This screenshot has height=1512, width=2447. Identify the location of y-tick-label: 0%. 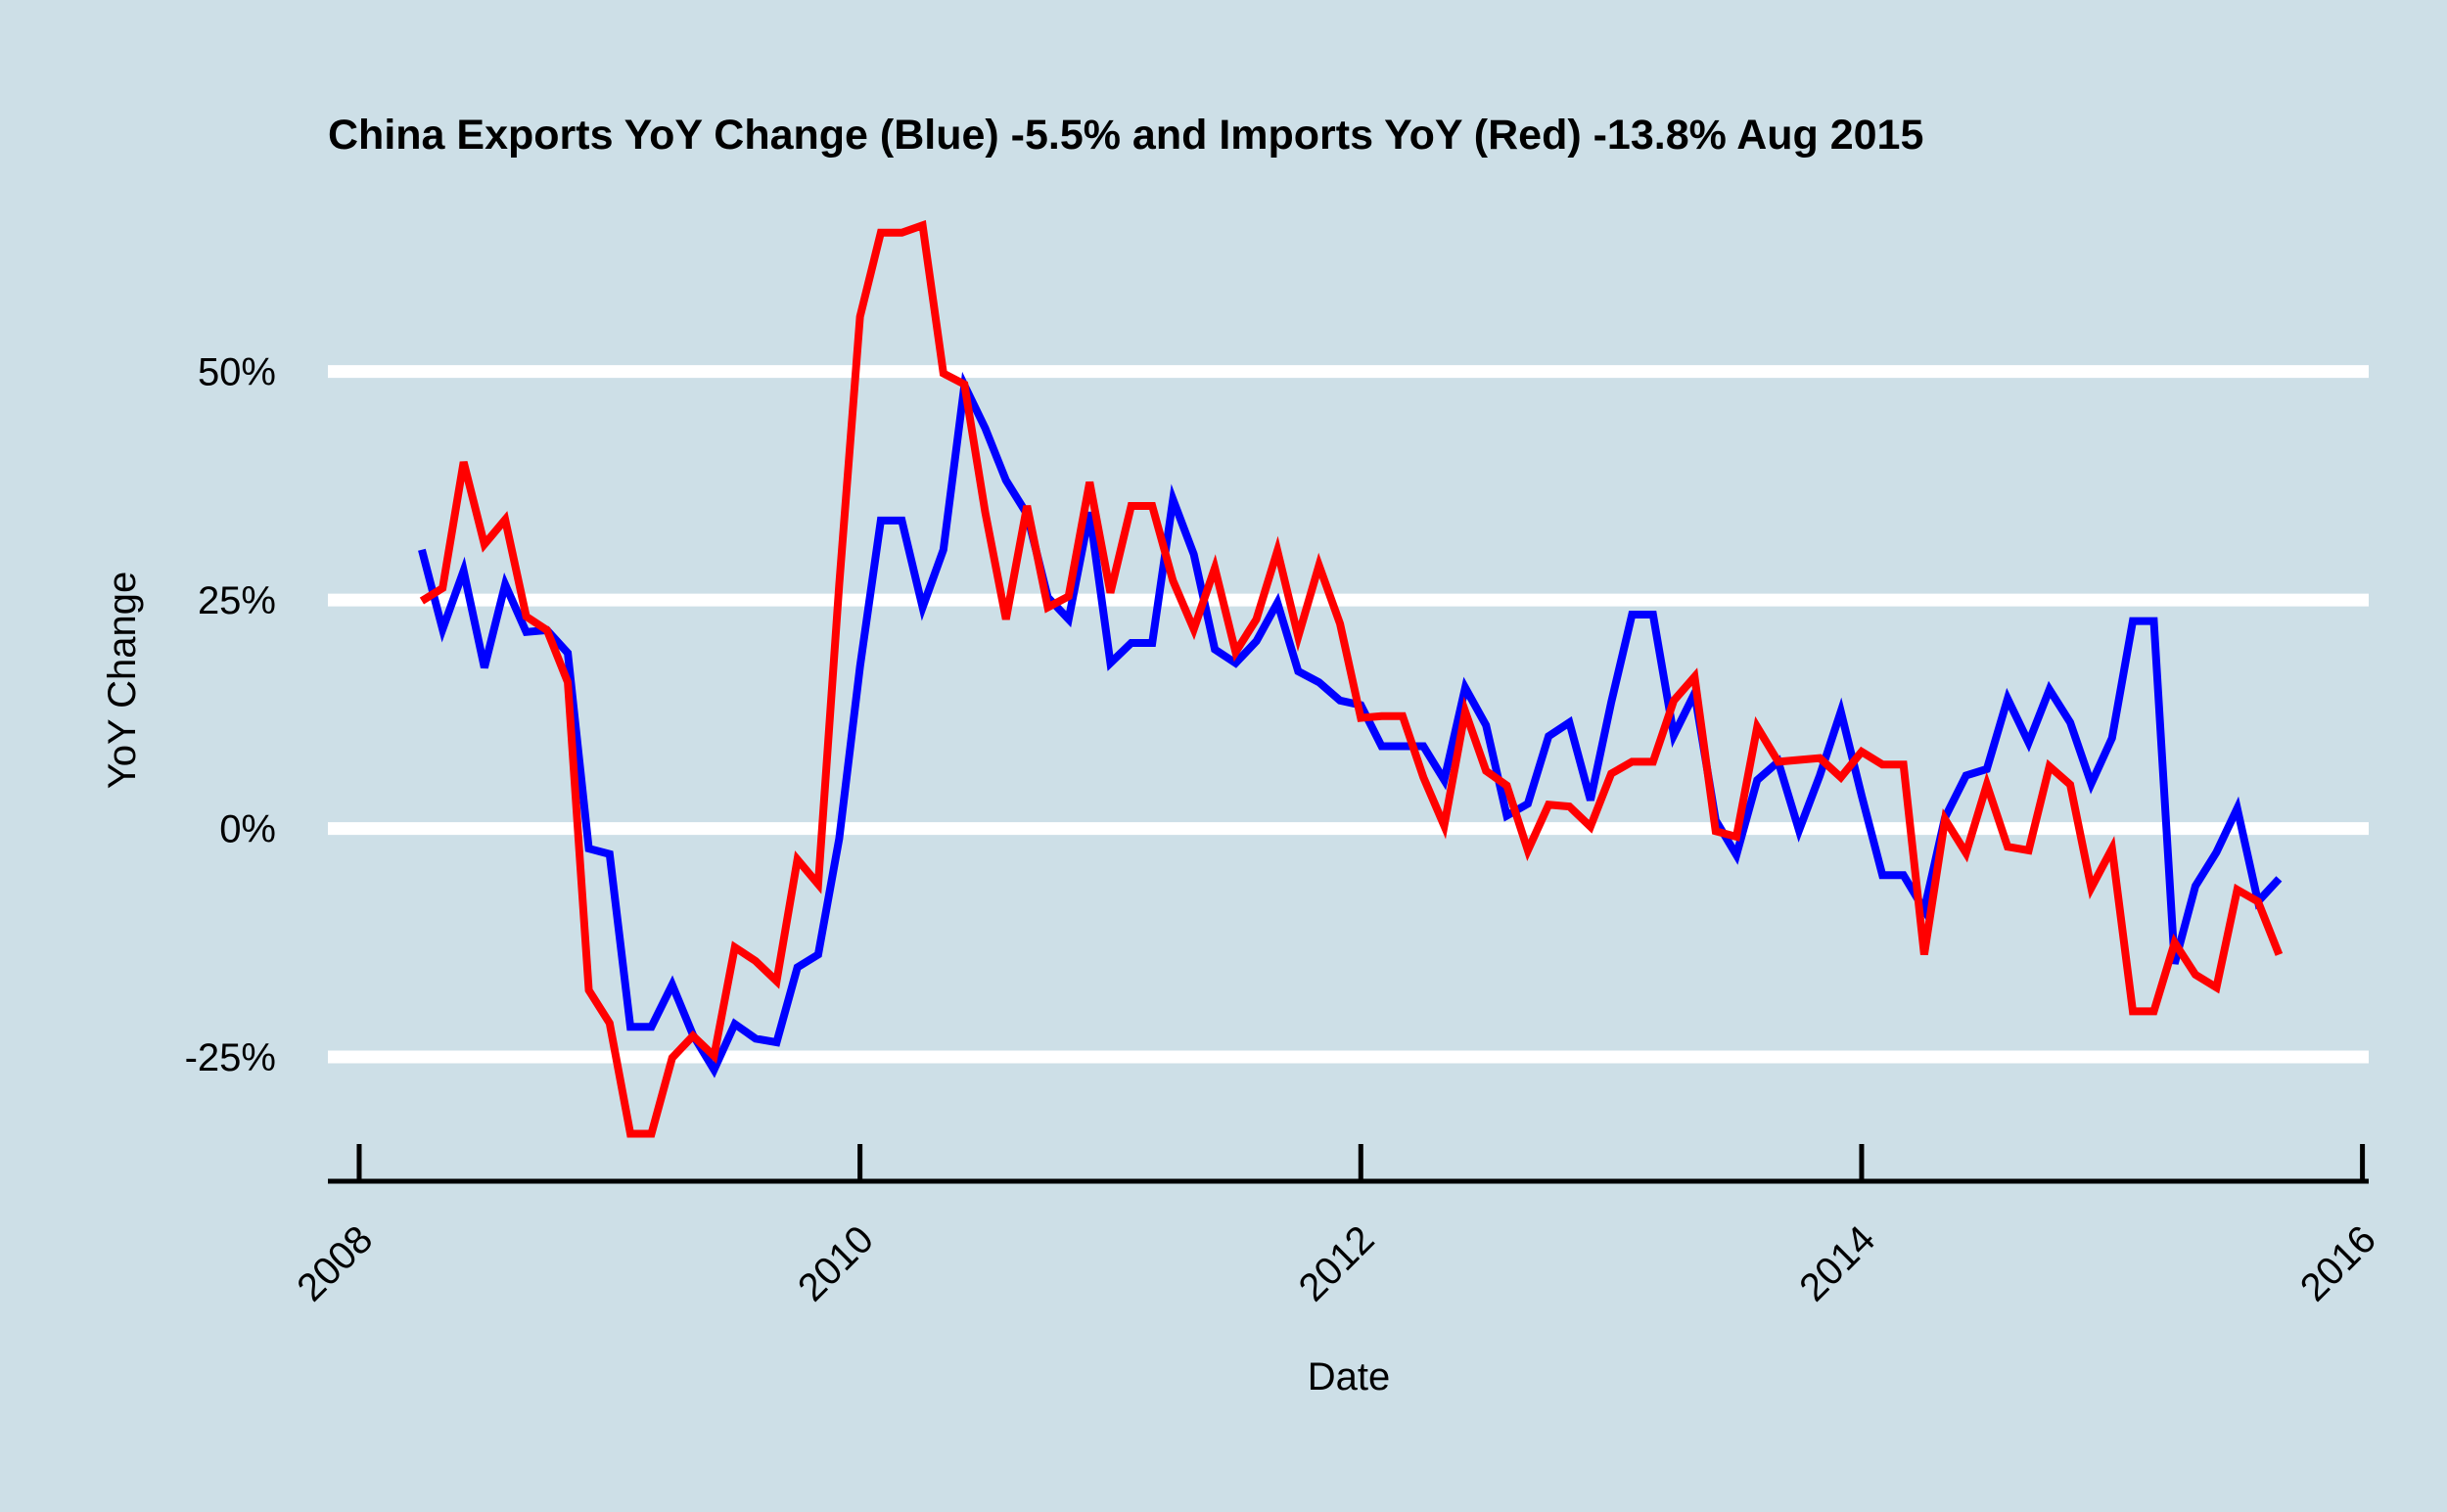
(247, 829).